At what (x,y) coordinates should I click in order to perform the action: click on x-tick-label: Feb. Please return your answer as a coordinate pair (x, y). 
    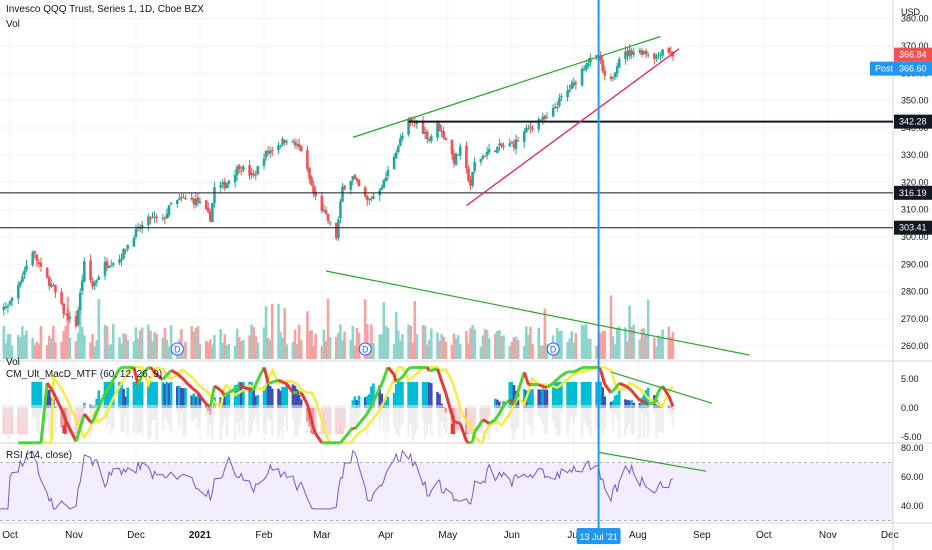
    Looking at the image, I should click on (264, 535).